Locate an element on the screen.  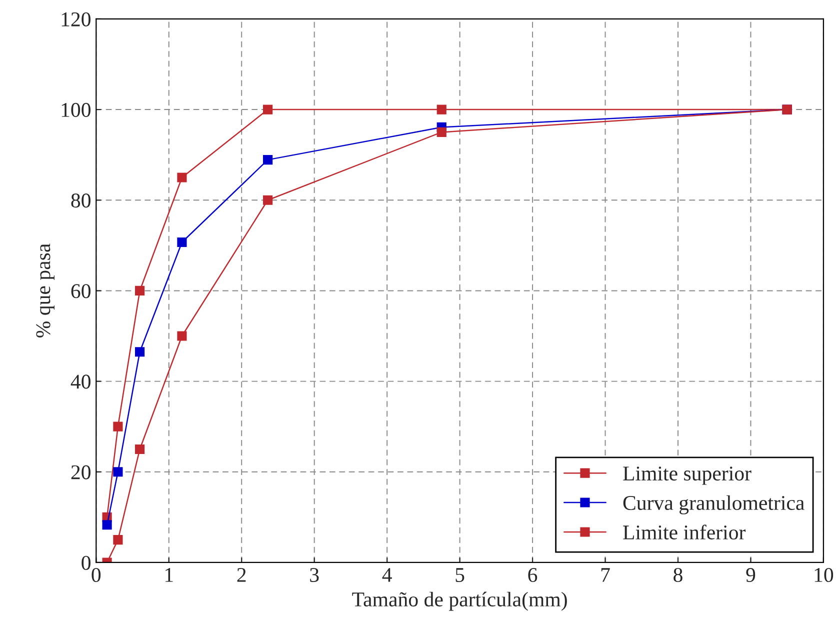
legend-label: Limite inferior is located at coordinates (684, 532).